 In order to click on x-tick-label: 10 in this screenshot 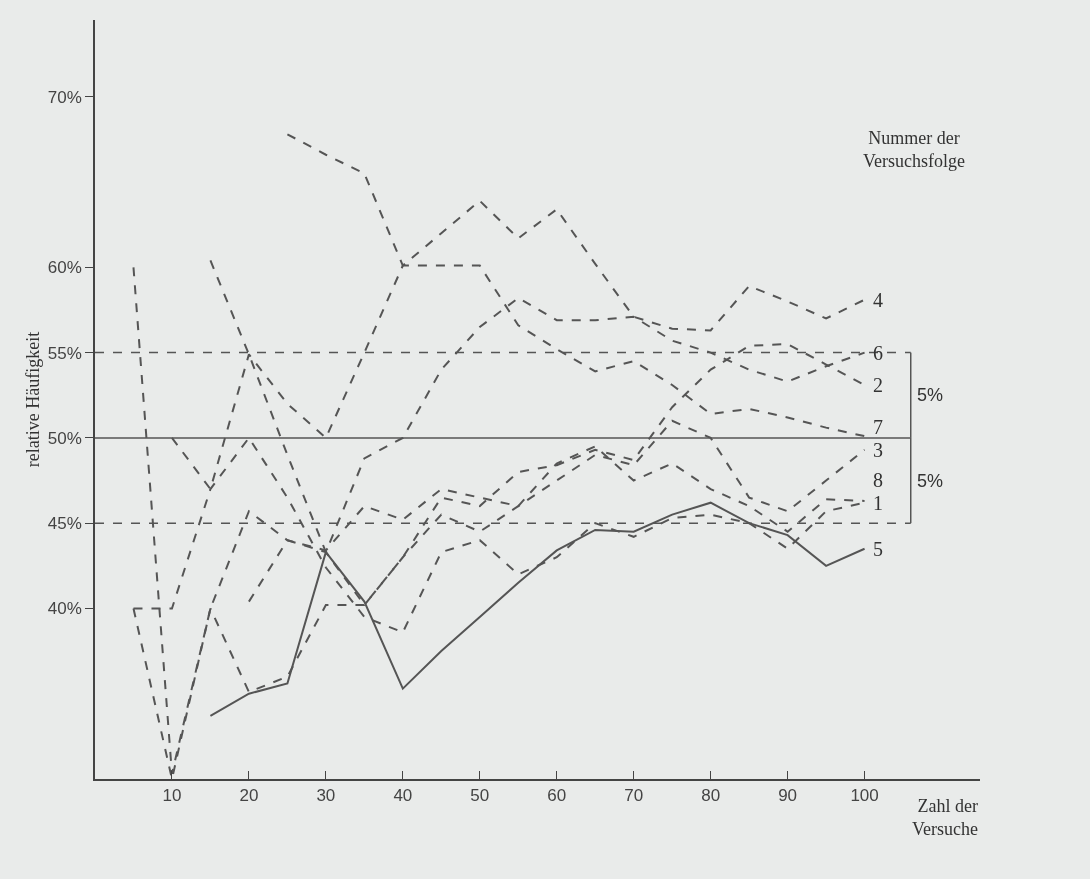, I will do `click(172, 796)`.